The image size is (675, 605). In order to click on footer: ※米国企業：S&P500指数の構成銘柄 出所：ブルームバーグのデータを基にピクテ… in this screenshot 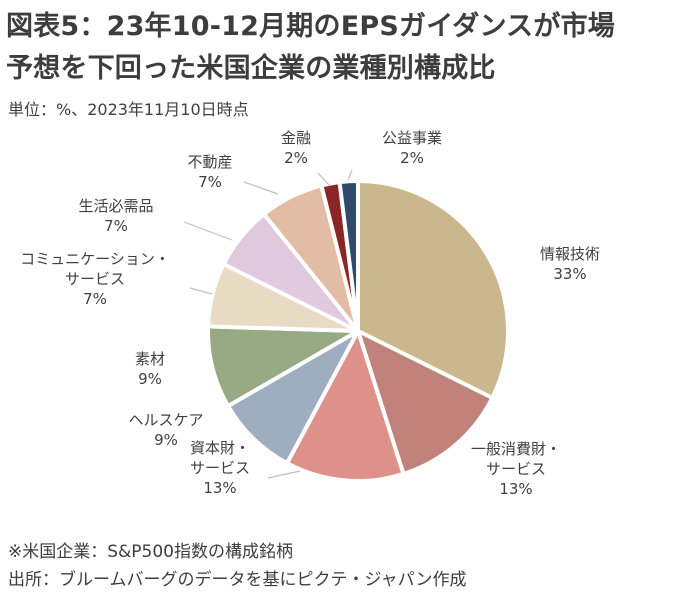, I will do `click(237, 566)`.